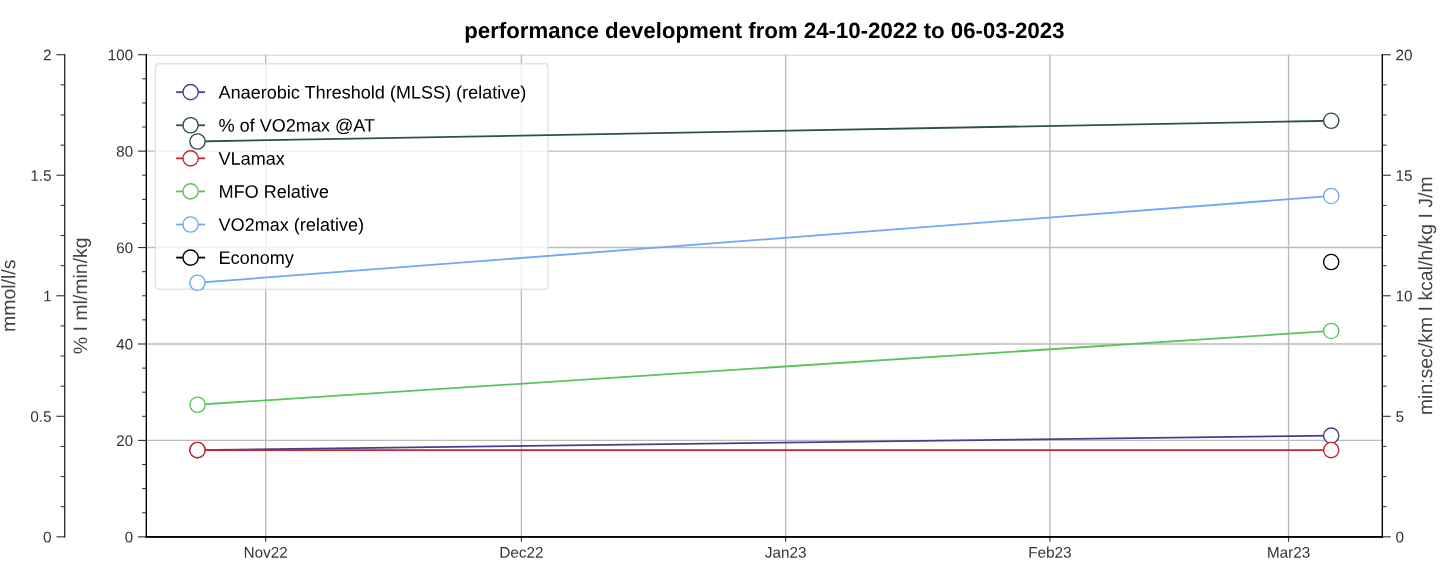 The image size is (1449, 576). What do you see at coordinates (1404, 175) in the screenshot?
I see `y2-tick-label: 15` at bounding box center [1404, 175].